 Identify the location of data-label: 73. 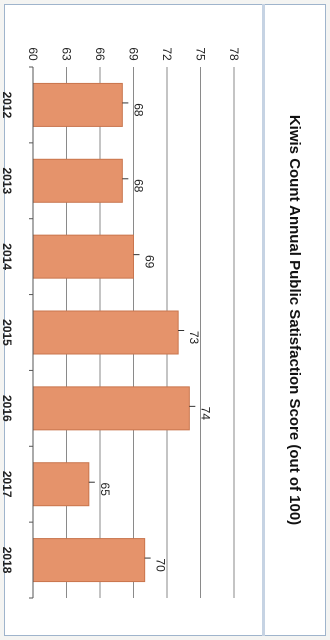
(194, 338).